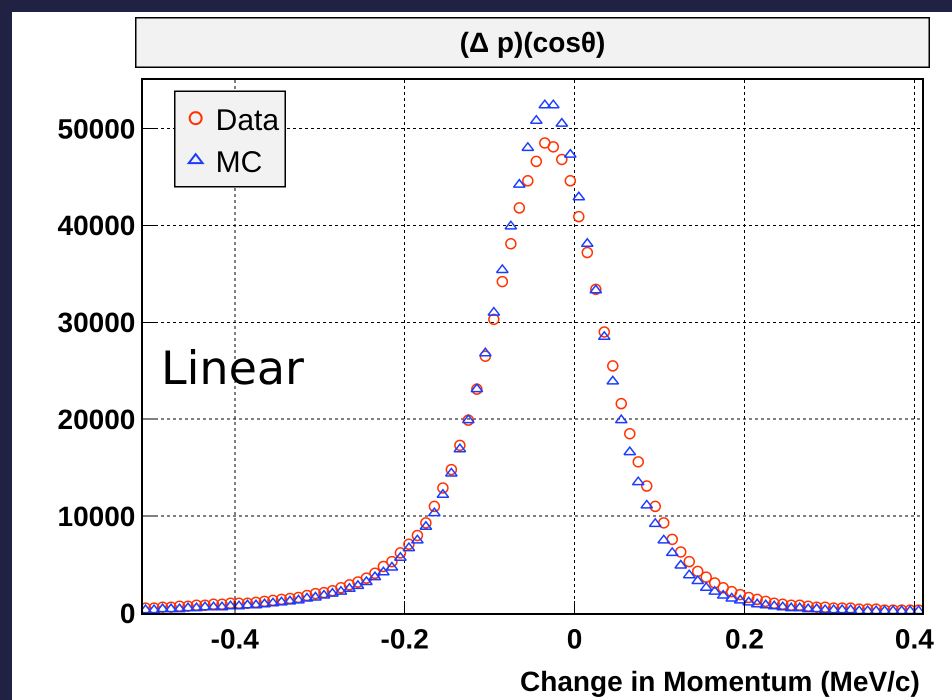  I want to click on y-tick-label: 40000, so click(97, 226).